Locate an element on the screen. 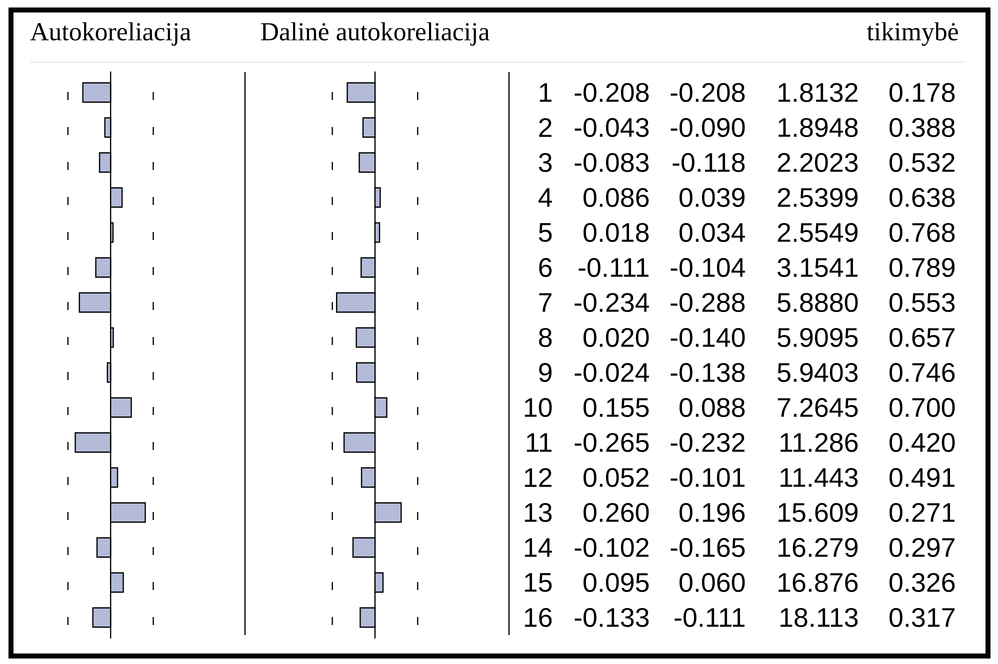 This screenshot has width=998, height=664. text: 0.768 is located at coordinates (922, 232).